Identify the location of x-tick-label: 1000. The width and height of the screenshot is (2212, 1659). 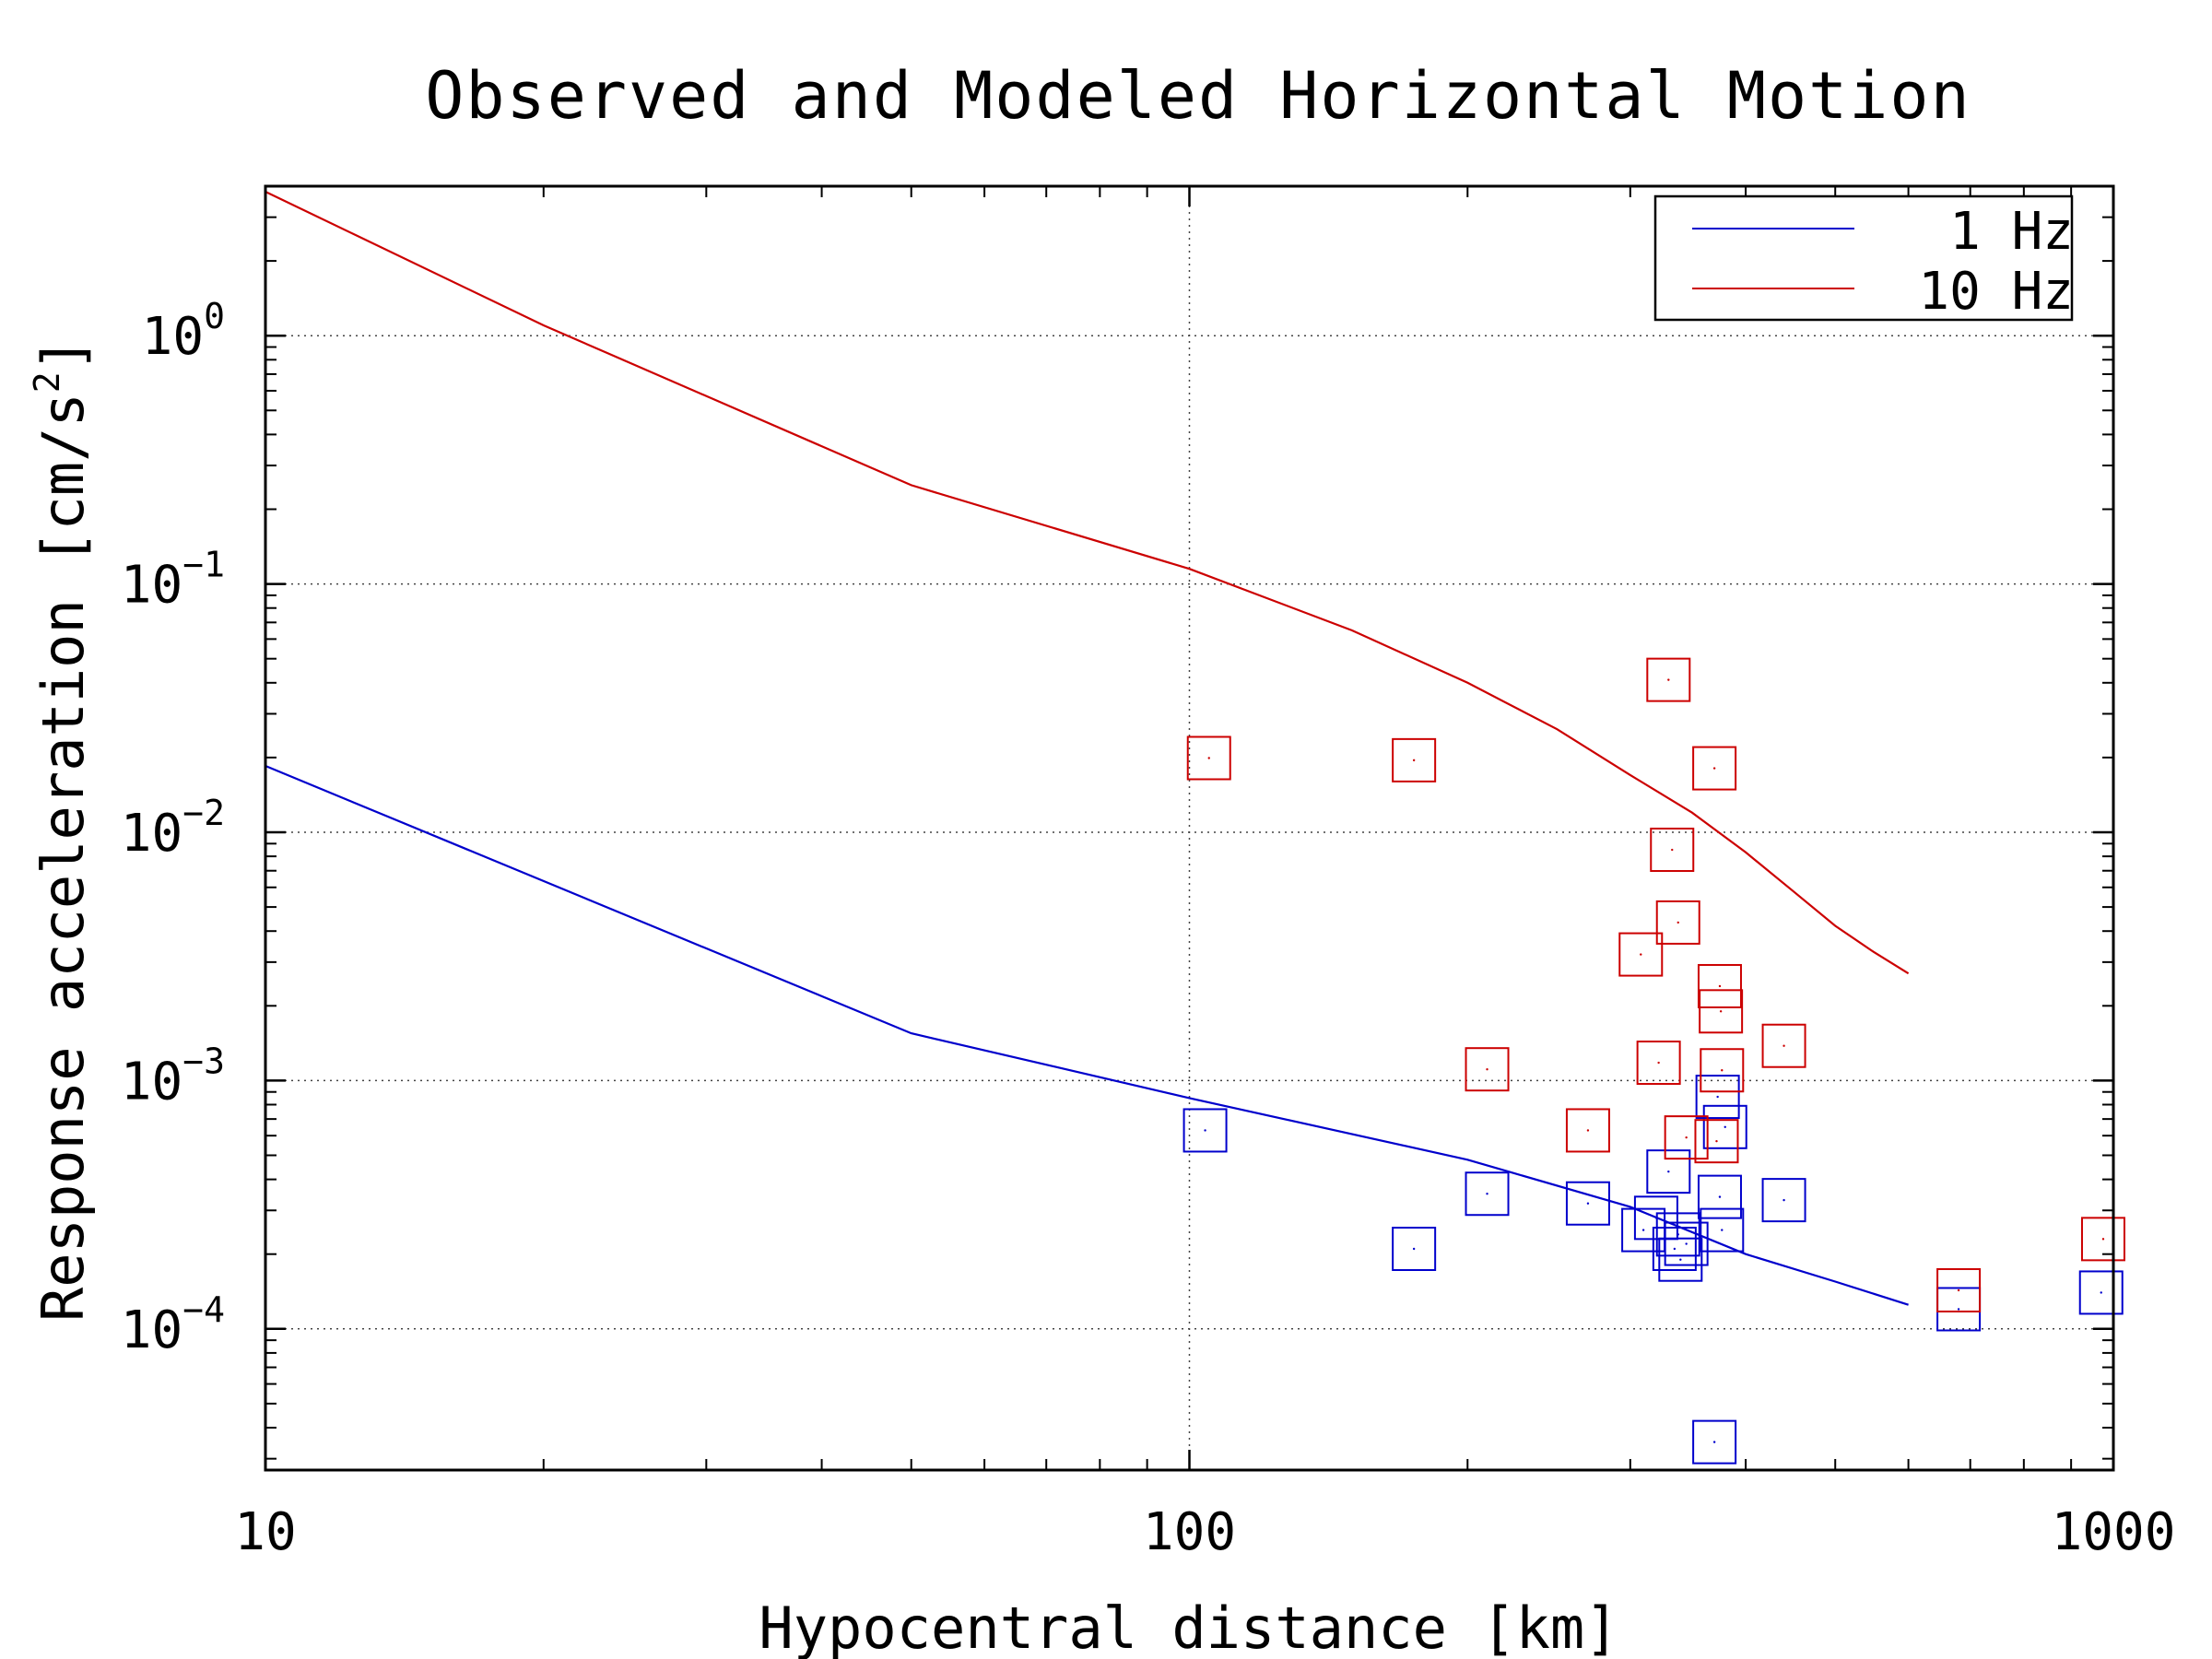
(2114, 1532).